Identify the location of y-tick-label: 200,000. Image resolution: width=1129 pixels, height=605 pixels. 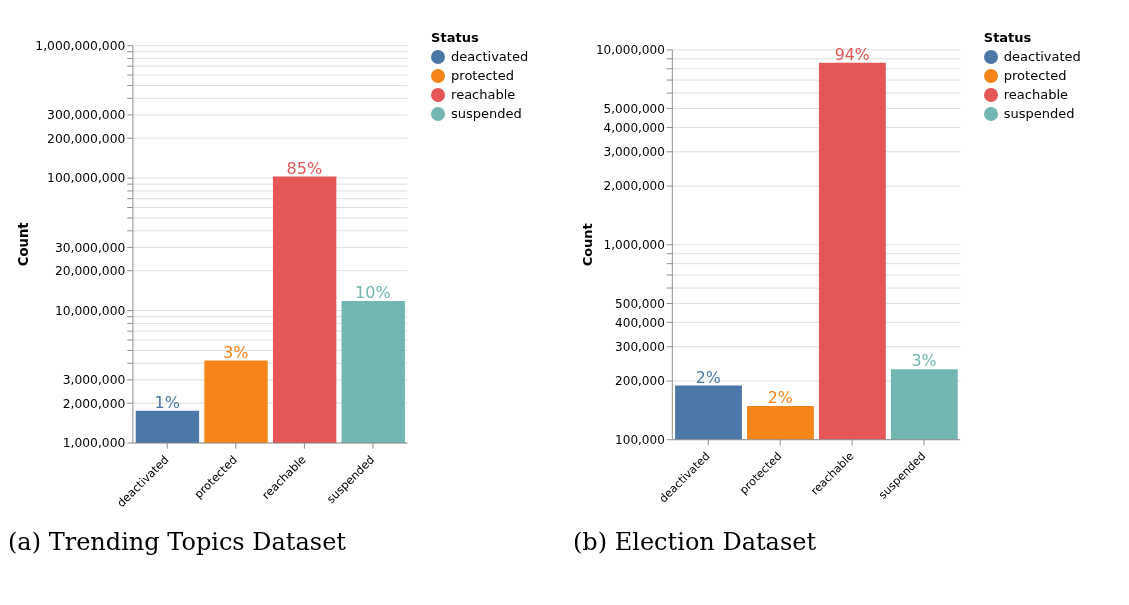
(640, 381).